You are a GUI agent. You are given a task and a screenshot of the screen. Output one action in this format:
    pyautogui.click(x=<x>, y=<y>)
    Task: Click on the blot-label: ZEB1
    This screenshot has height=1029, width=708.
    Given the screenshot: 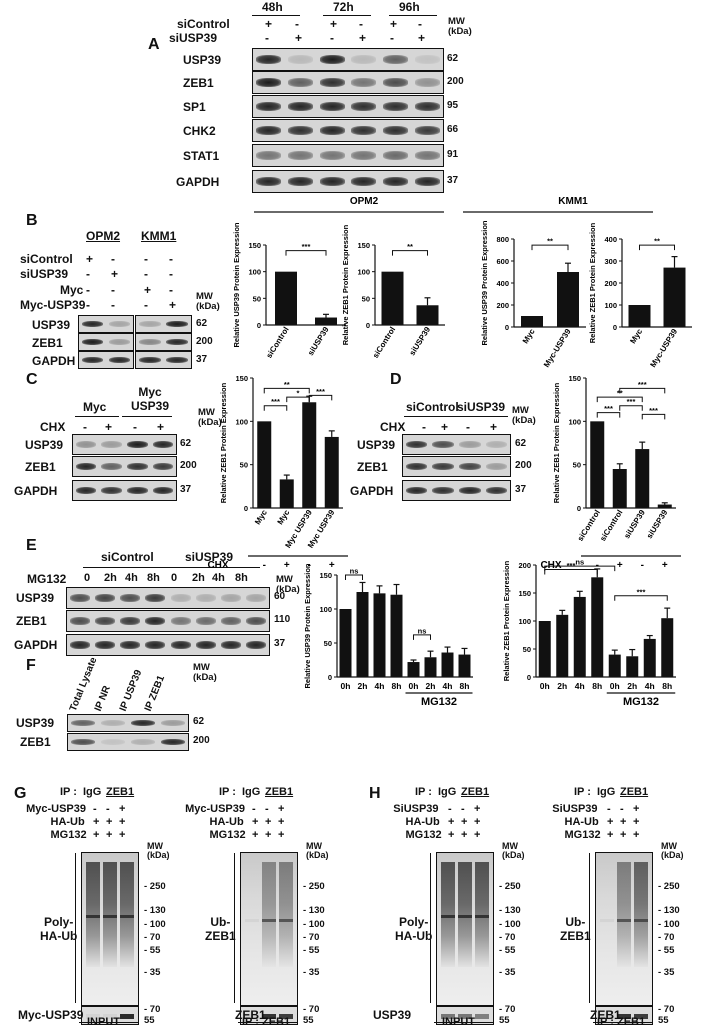 What is the action you would take?
    pyautogui.click(x=40, y=467)
    